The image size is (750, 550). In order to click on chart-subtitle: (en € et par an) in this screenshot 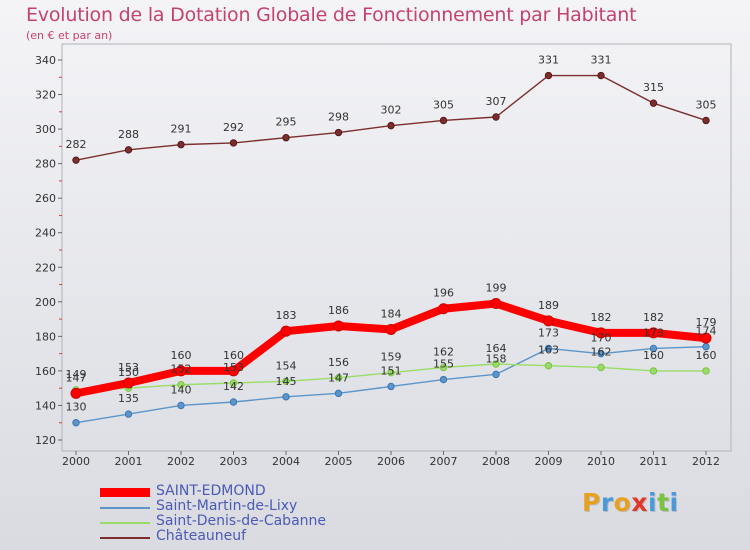, I will do `click(69, 35)`.